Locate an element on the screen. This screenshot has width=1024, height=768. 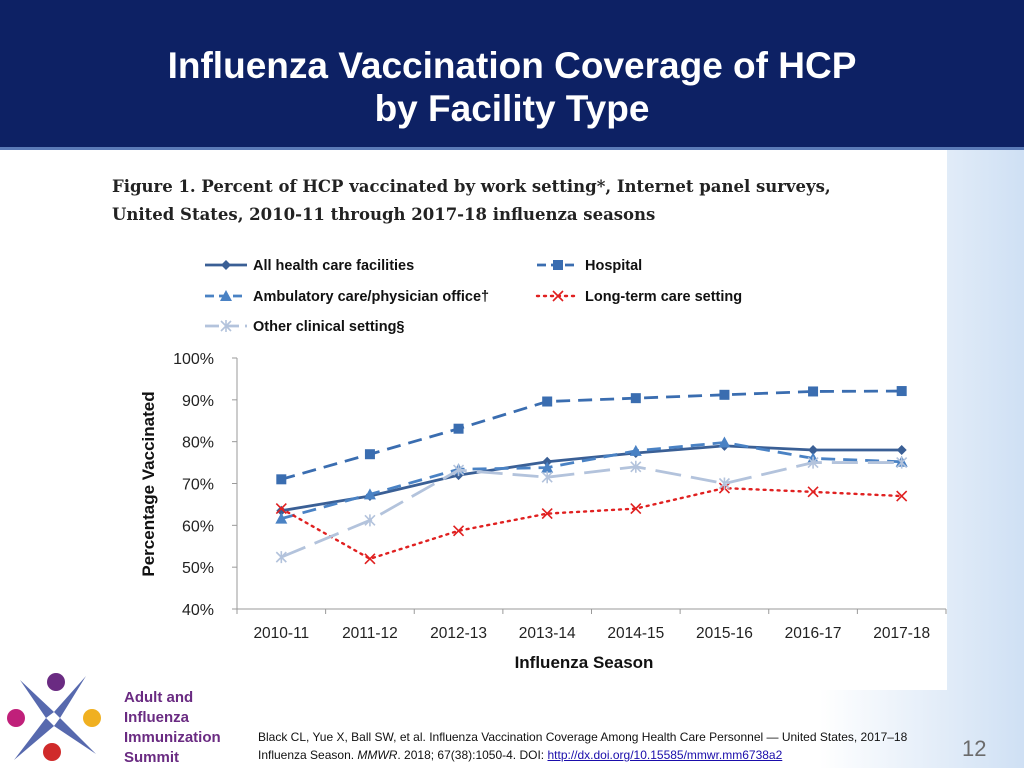
logo-text: Adult and Influenza Immunization Summit is located at coordinates (172, 728).